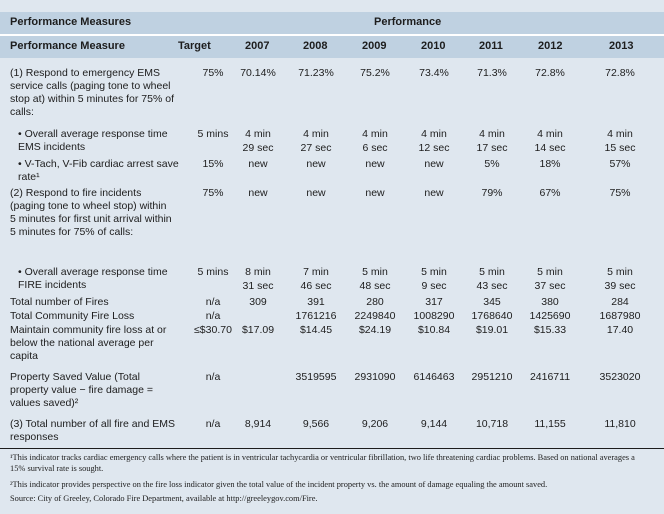  I want to click on row-fire-avg-2011-min: 5 min, so click(492, 272).